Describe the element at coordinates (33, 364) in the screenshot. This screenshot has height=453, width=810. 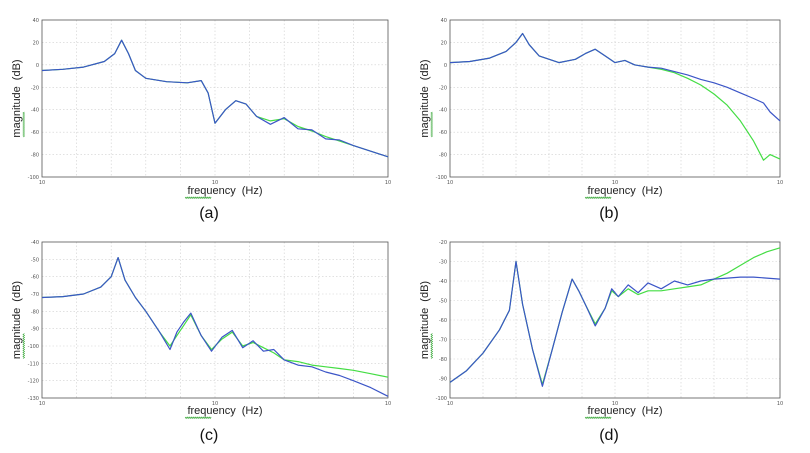
I see `y-tick-label: -110` at that location.